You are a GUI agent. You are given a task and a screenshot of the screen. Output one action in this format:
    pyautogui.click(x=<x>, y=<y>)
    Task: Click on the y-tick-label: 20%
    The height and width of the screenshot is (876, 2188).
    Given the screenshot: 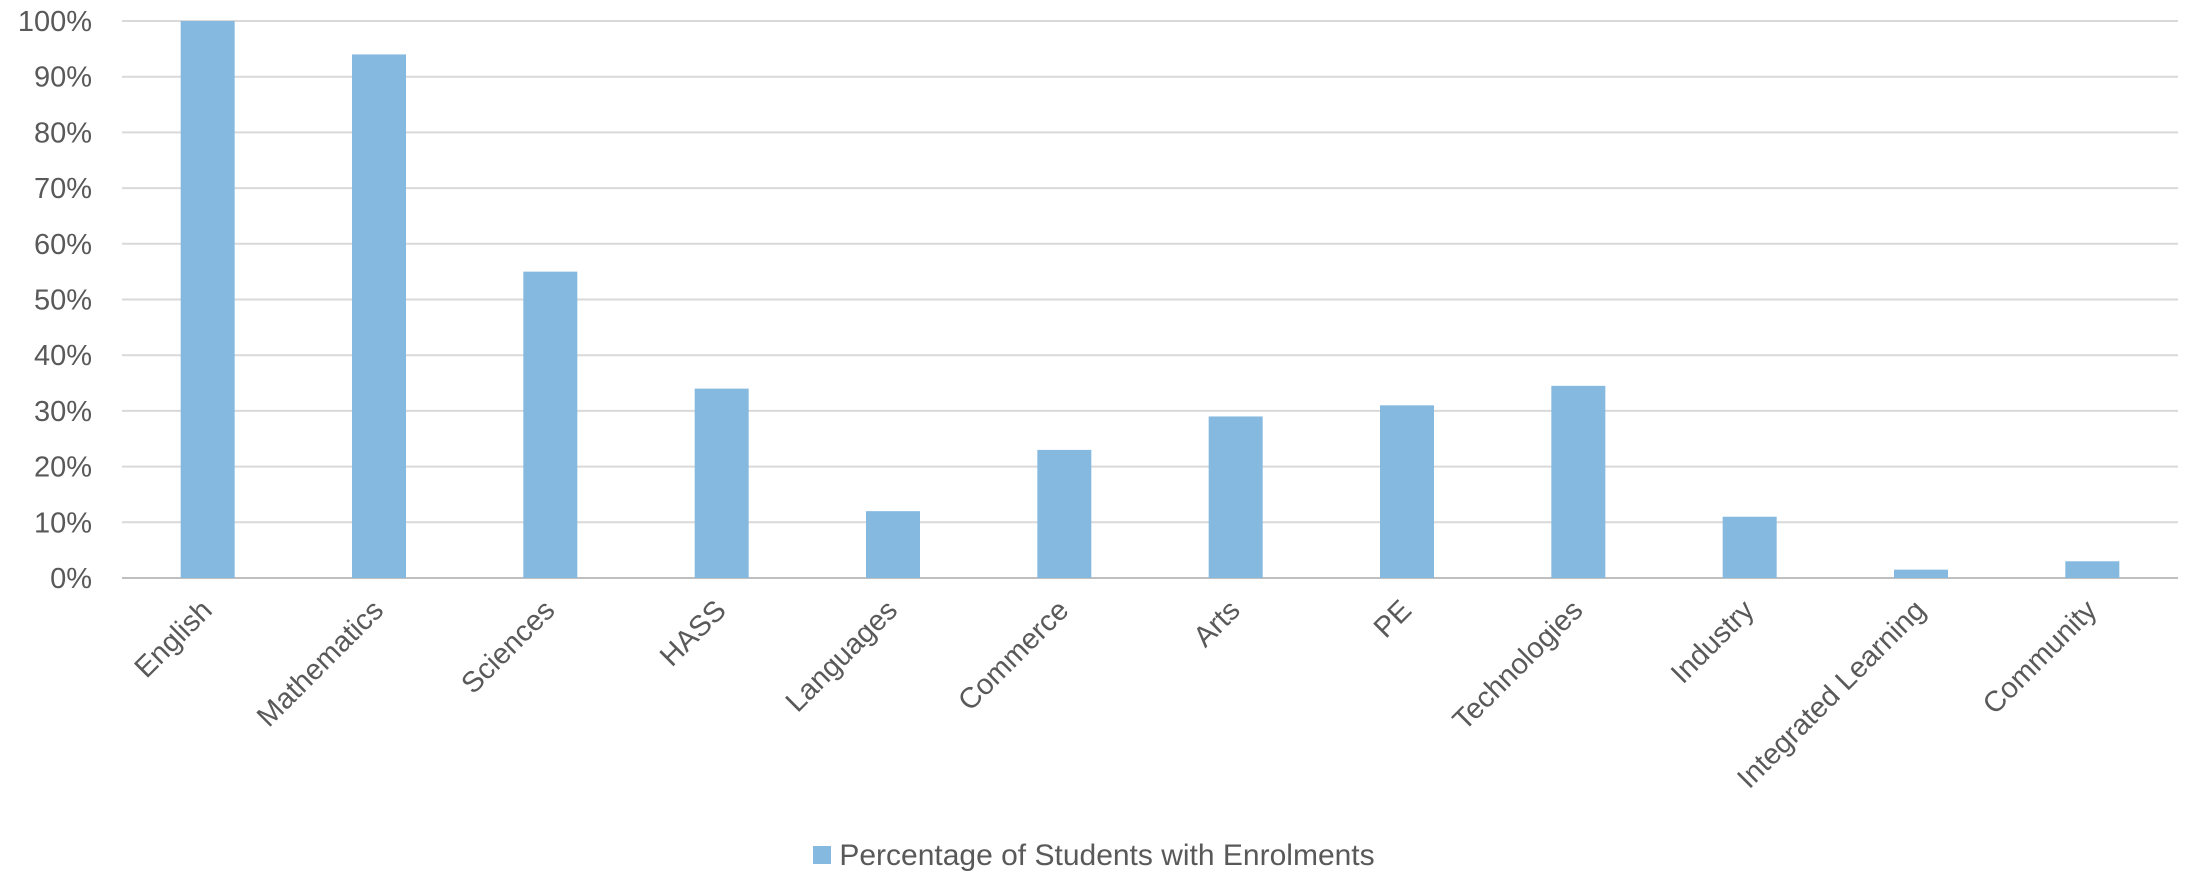 What is the action you would take?
    pyautogui.click(x=63, y=468)
    